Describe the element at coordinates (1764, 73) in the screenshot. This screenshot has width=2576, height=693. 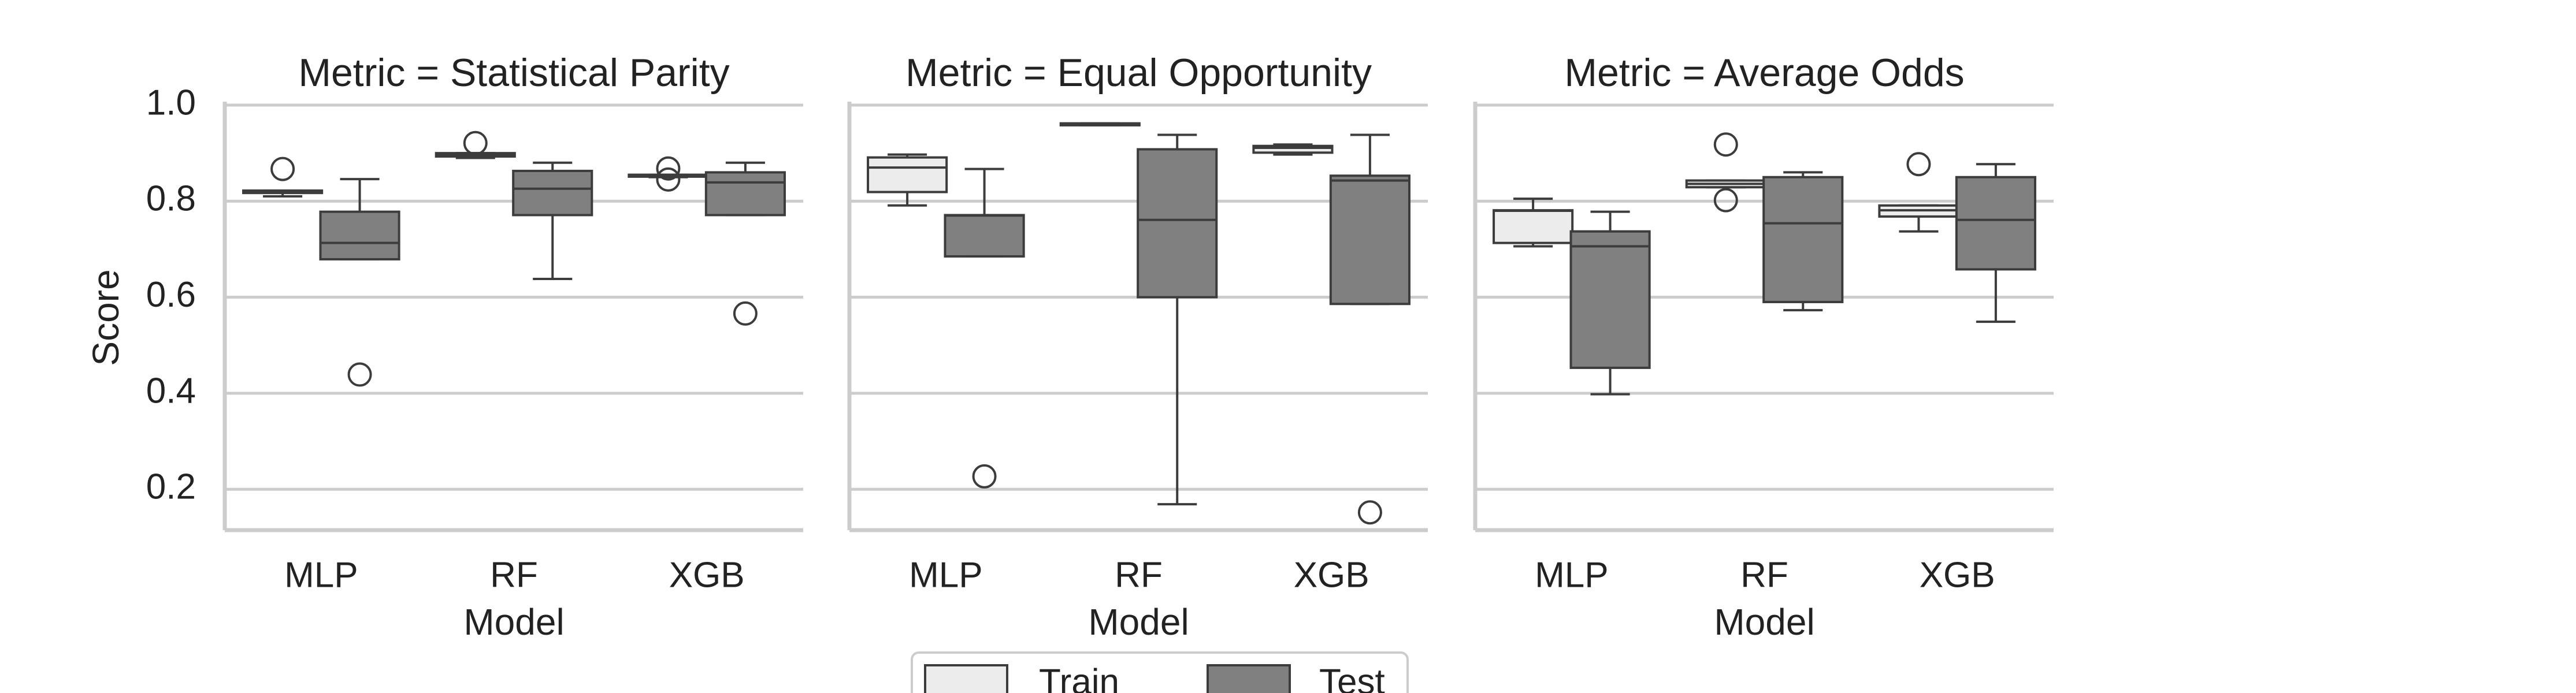
I see `facet-title: Metric = Average Odds` at that location.